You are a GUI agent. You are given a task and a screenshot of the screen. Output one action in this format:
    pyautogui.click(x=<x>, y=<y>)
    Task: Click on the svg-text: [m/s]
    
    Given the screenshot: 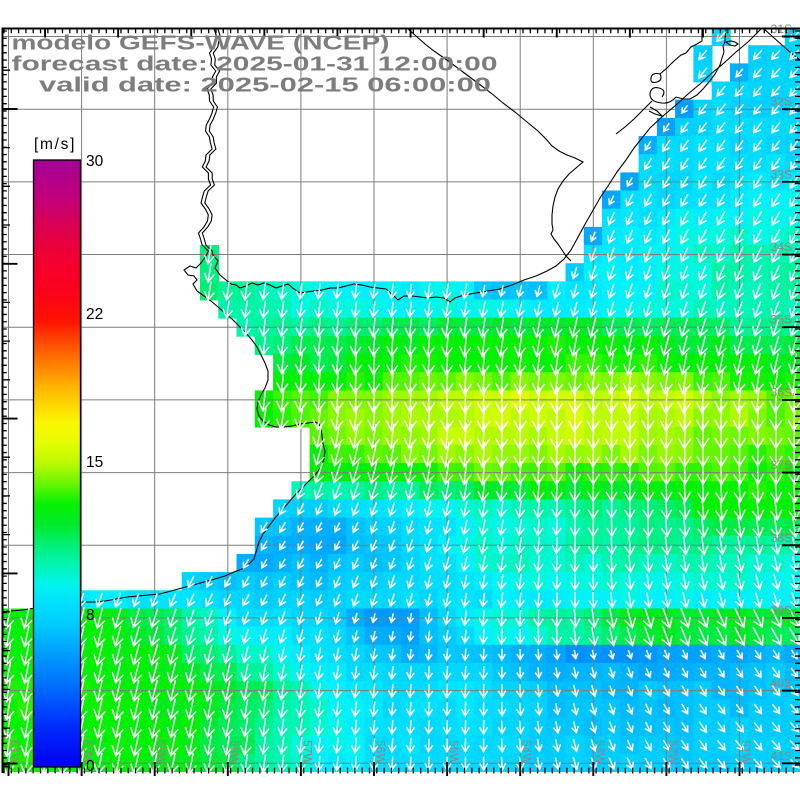 What is the action you would take?
    pyautogui.click(x=55, y=144)
    